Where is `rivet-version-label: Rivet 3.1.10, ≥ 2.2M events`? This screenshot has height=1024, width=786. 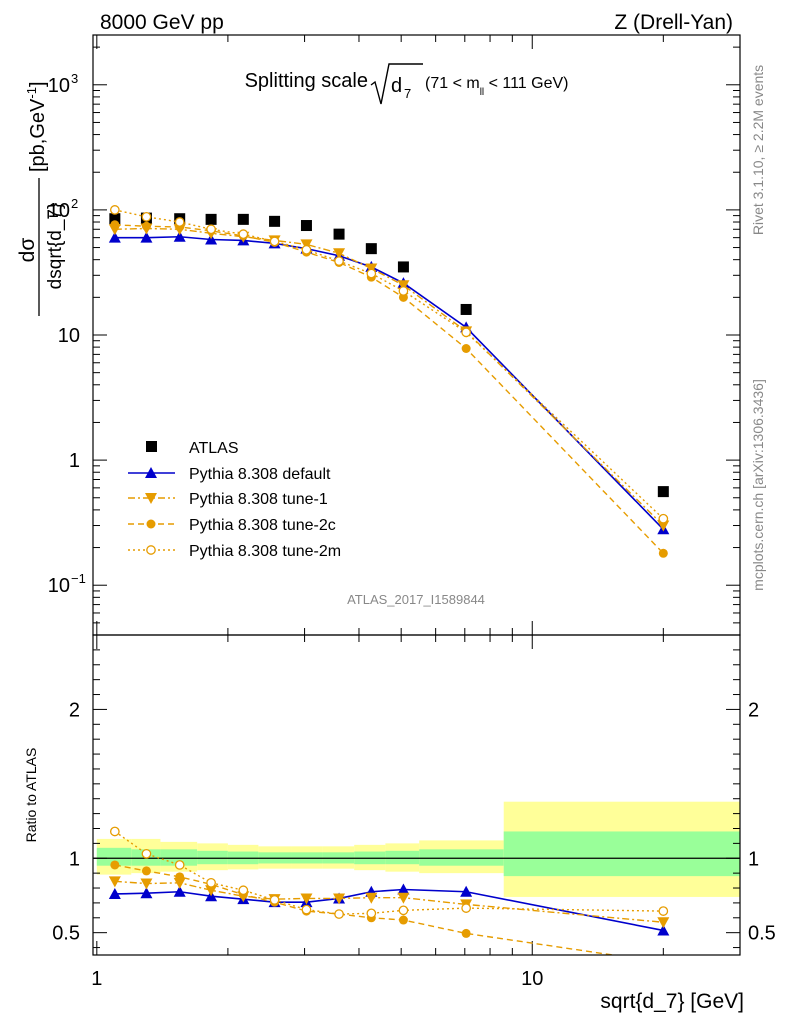 rivet-version-label: Rivet 3.1.10, ≥ 2.2M events is located at coordinates (758, 150).